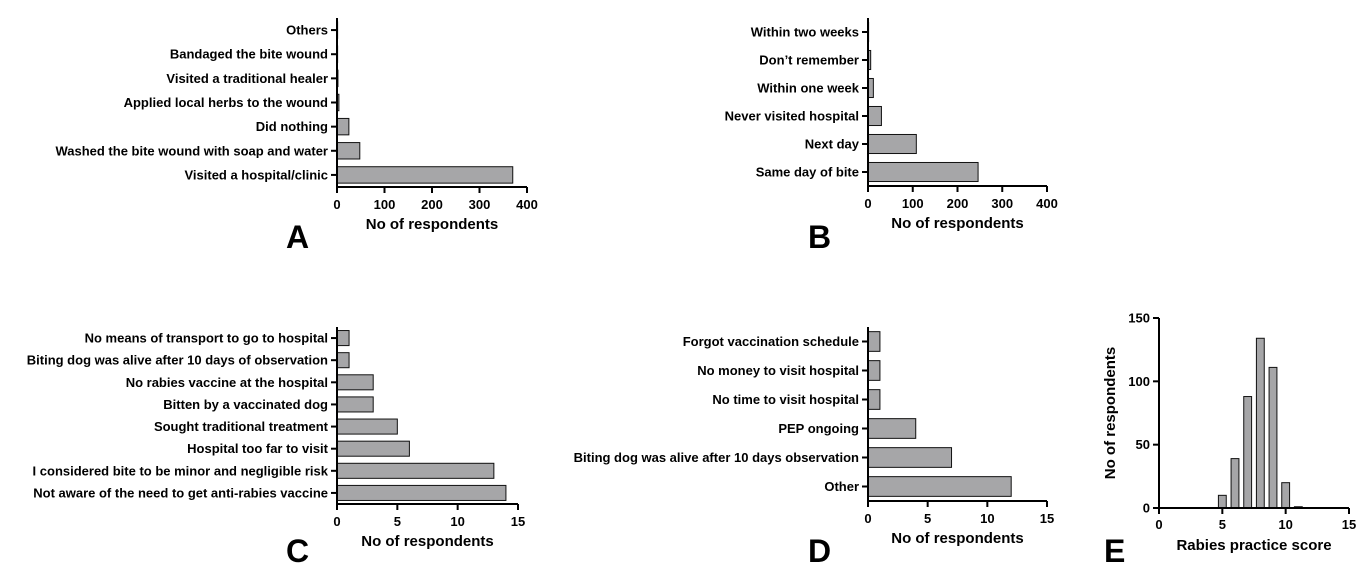  Describe the element at coordinates (258, 448) in the screenshot. I see `category-label: Hospital too far to visit` at that location.